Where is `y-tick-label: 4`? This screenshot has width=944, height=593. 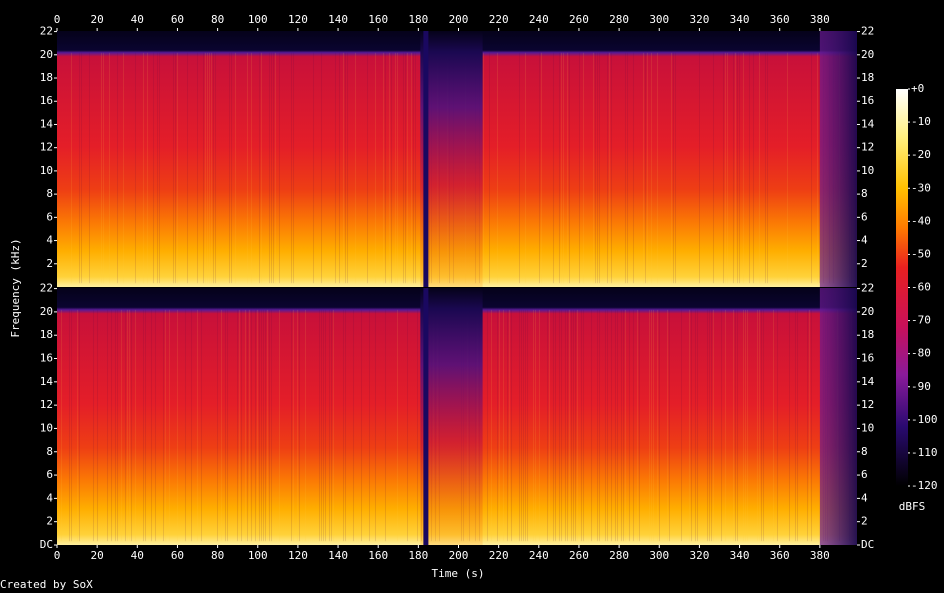 y-tick-label: 4 is located at coordinates (864, 240).